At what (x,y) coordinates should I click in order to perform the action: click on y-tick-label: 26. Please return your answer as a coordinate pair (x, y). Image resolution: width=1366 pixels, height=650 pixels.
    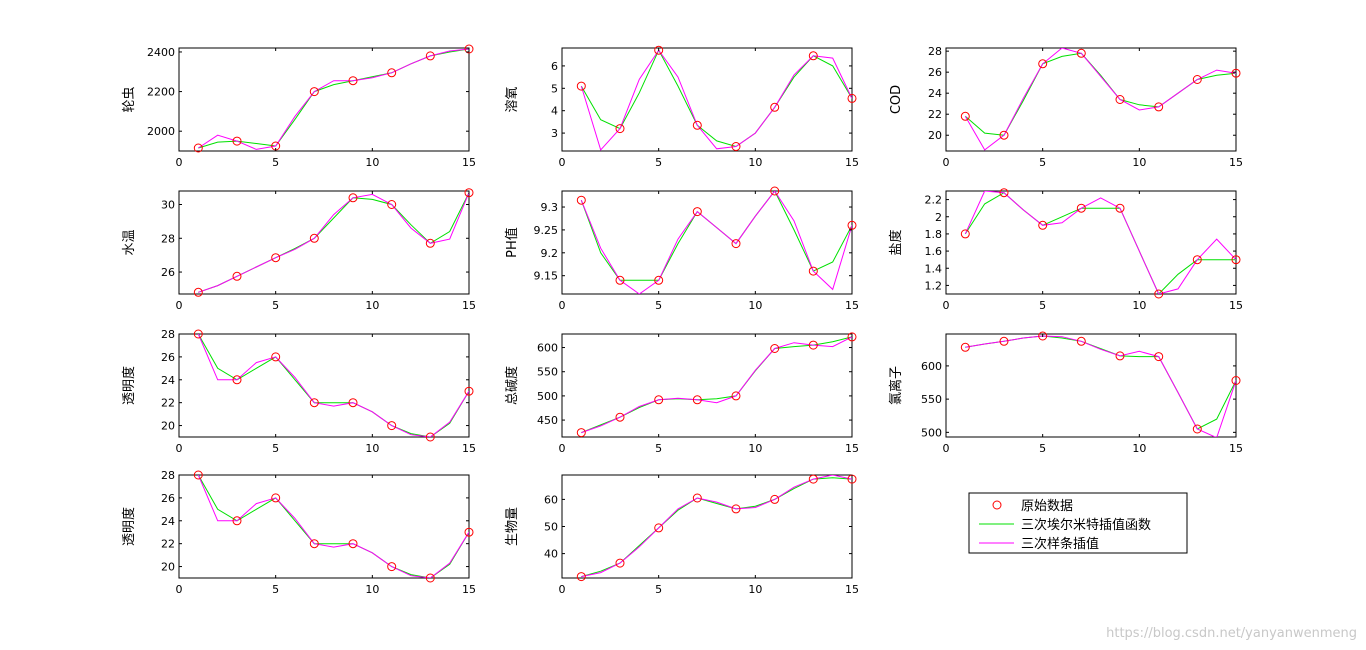
    Looking at the image, I should click on (168, 357).